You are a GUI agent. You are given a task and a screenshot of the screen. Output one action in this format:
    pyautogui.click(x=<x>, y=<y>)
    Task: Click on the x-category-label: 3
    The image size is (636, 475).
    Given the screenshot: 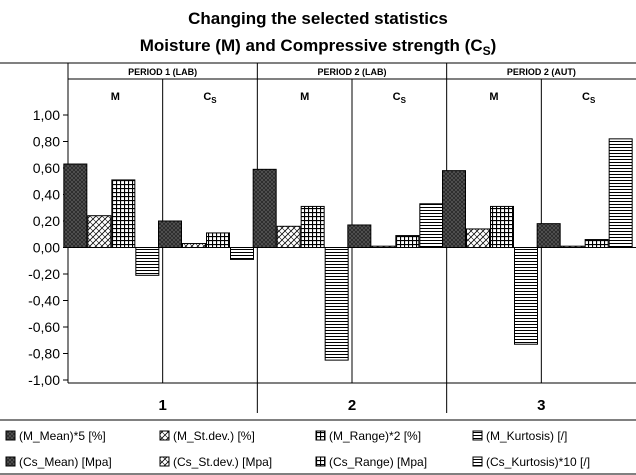 What is the action you would take?
    pyautogui.click(x=541, y=405)
    